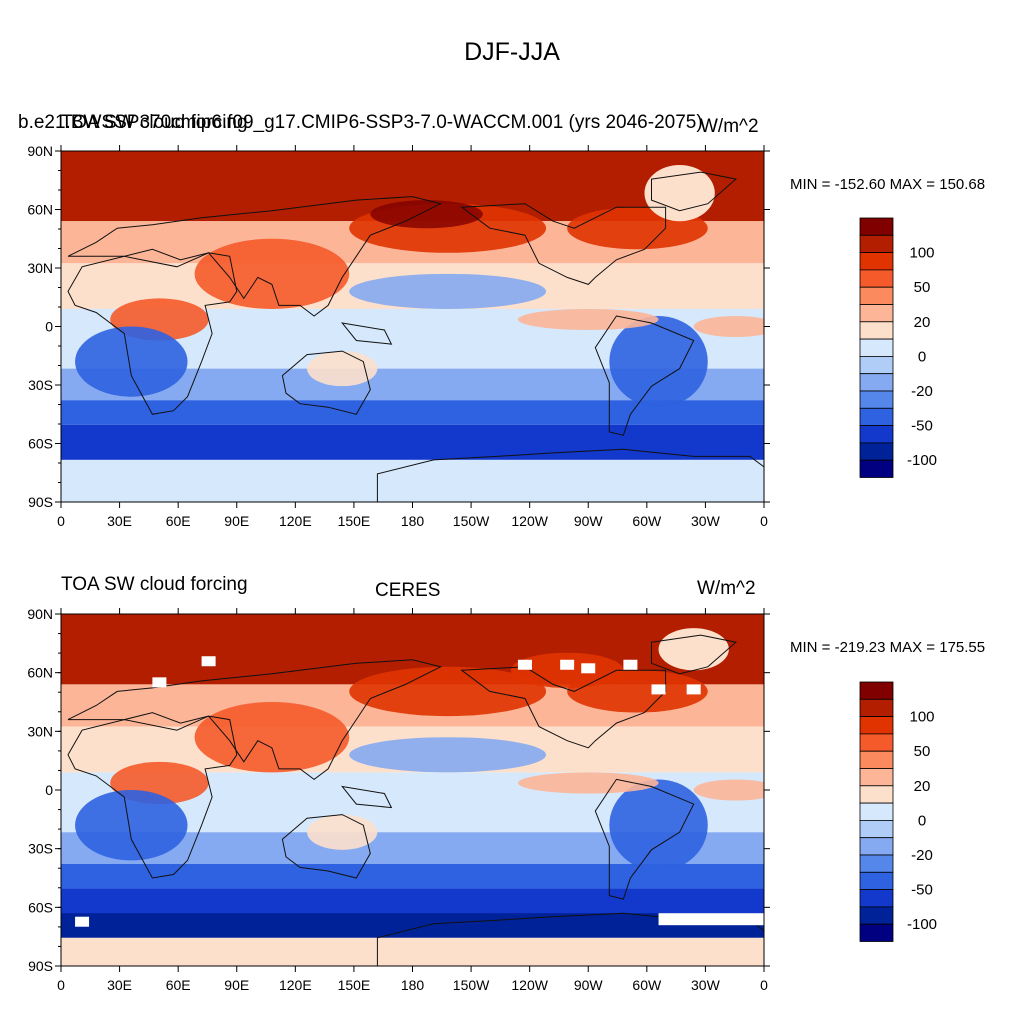 This screenshot has width=1024, height=1024. I want to click on lon-tick-label: 180, so click(413, 985).